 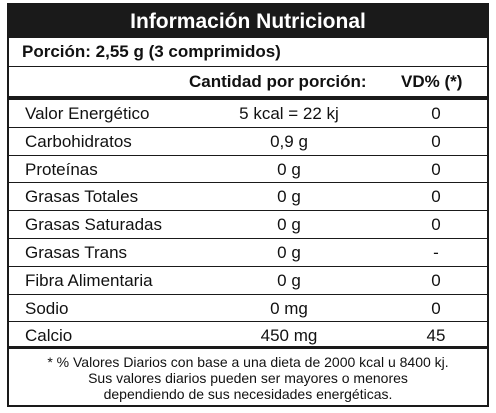 What do you see at coordinates (49, 336) in the screenshot?
I see `nutrient-name: Calcio` at bounding box center [49, 336].